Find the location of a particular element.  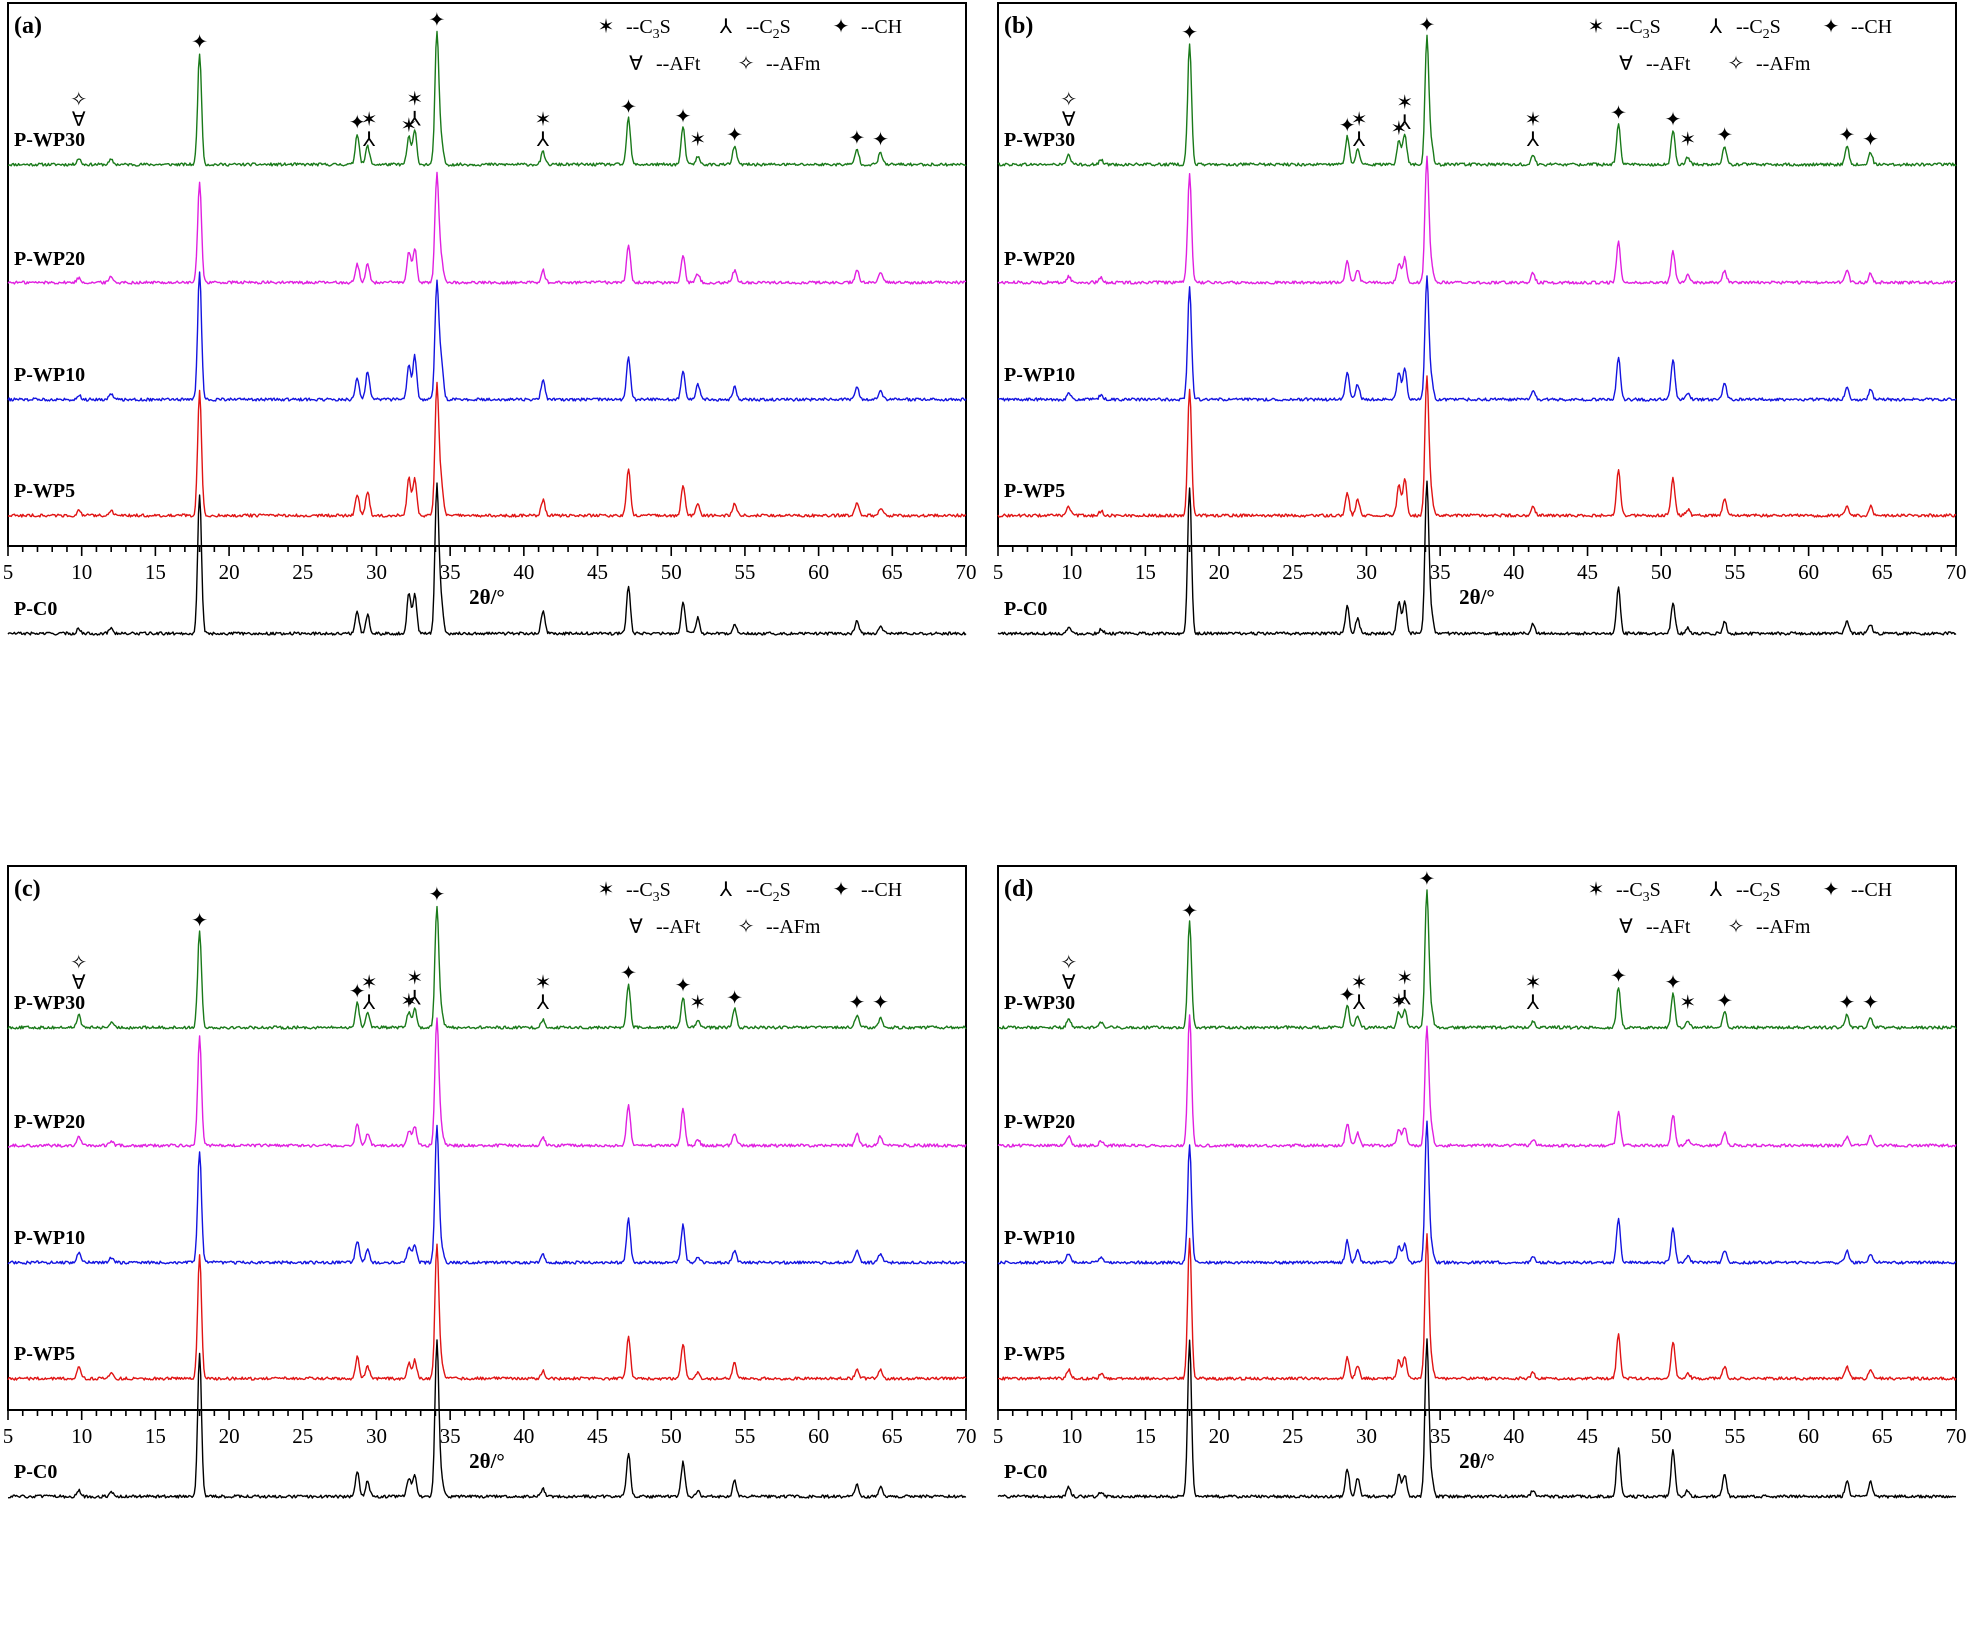

panel-label: (b) is located at coordinates (1018, 26).